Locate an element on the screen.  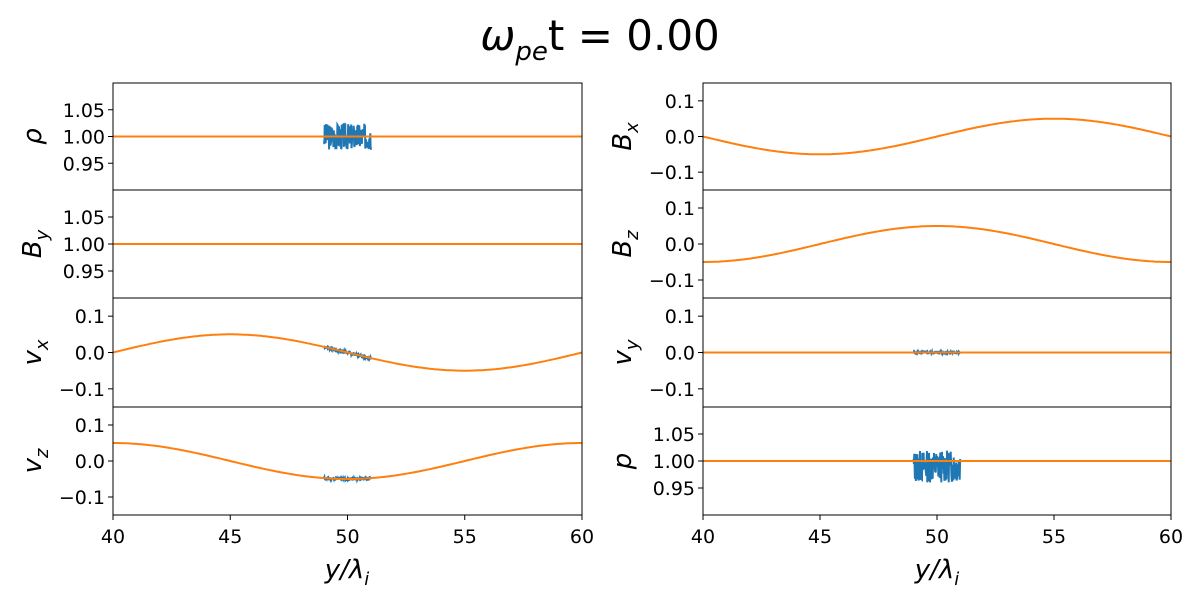
subplot-4: 0.1 0.0 −0.1 Bx is located at coordinates (890, 136).